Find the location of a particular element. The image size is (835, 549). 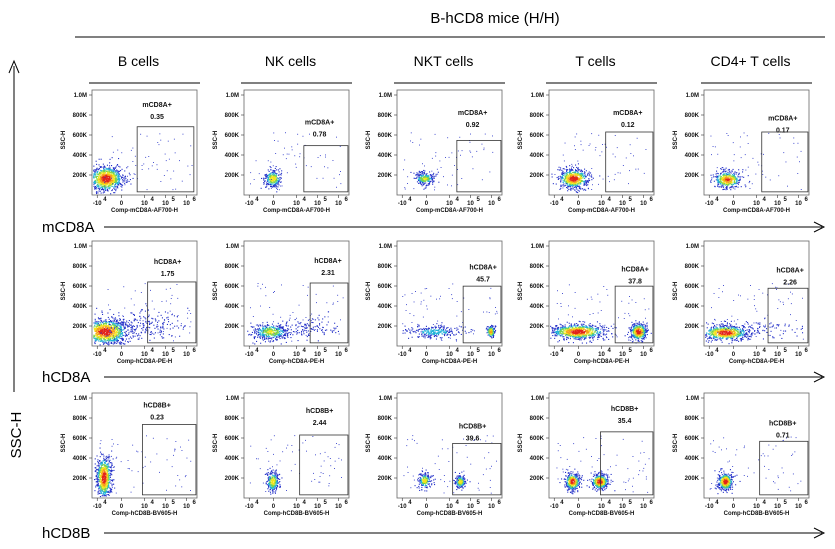

gate-label: hCD8A+ is located at coordinates (167, 262).